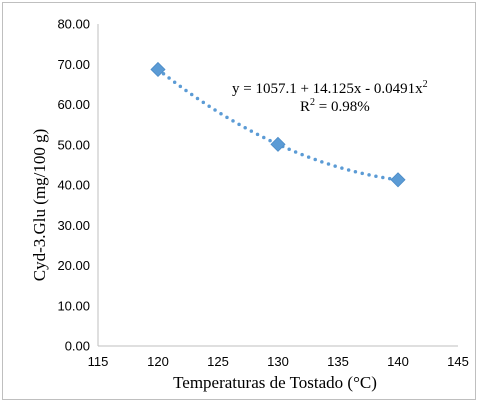 This screenshot has width=480, height=404. I want to click on r2-text: R, so click(305, 107).